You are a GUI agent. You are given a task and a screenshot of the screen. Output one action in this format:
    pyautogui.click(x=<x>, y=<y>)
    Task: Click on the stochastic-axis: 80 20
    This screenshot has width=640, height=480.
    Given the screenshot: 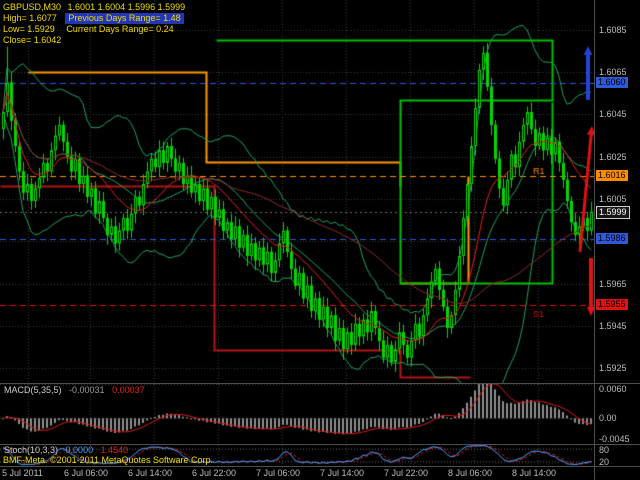 What is the action you would take?
    pyautogui.click(x=617, y=455)
    